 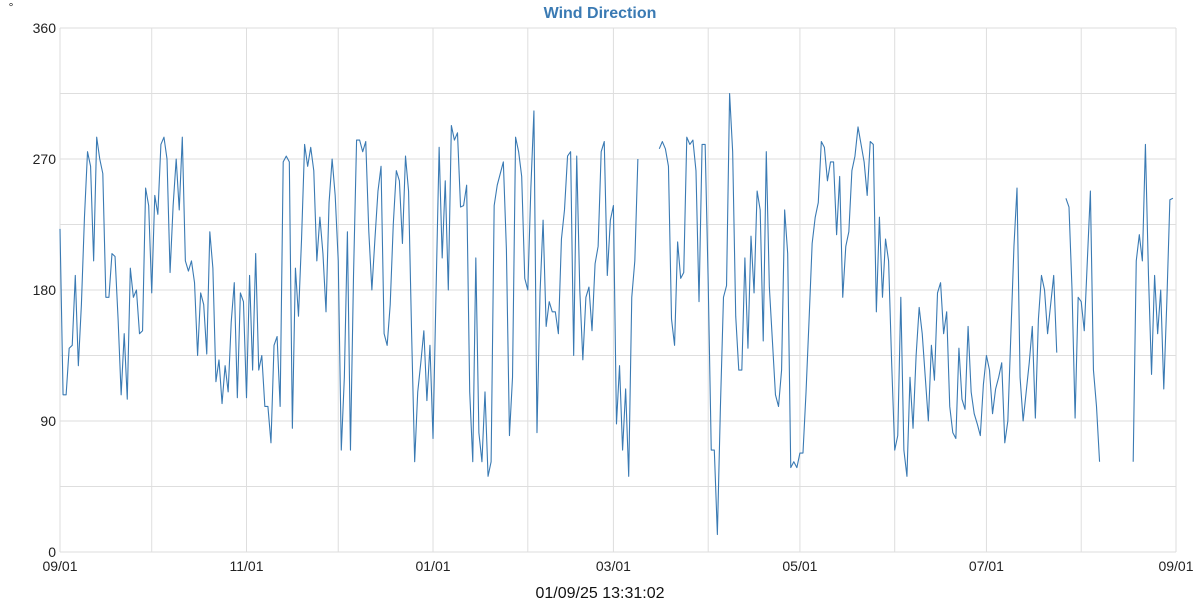 I want to click on y-tick-label: 90, so click(x=48, y=421).